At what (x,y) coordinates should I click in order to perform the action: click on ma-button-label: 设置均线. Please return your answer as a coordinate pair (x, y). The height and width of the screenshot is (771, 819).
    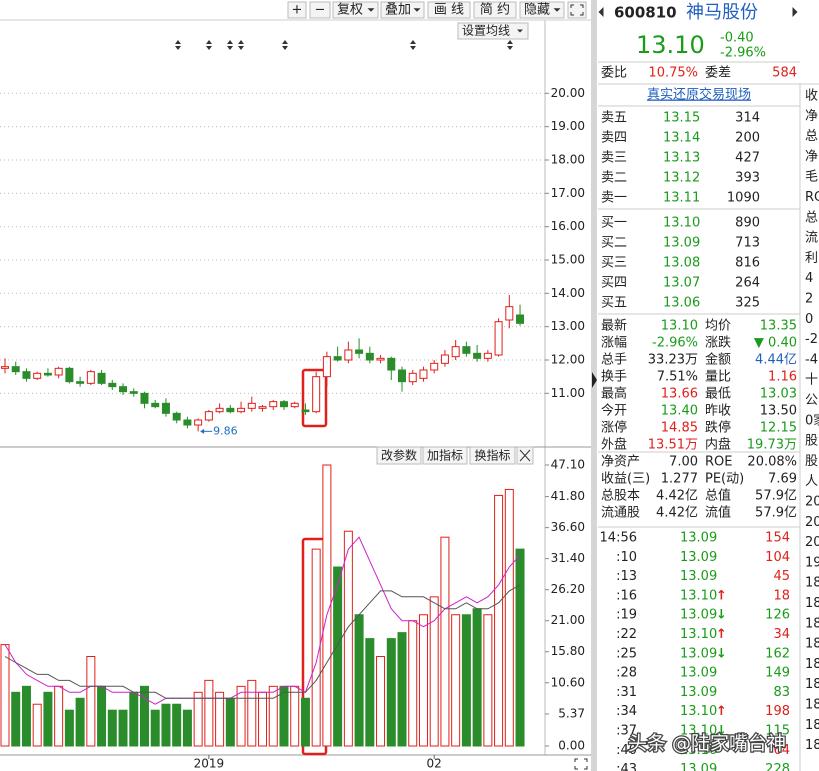
    Looking at the image, I should click on (486, 31).